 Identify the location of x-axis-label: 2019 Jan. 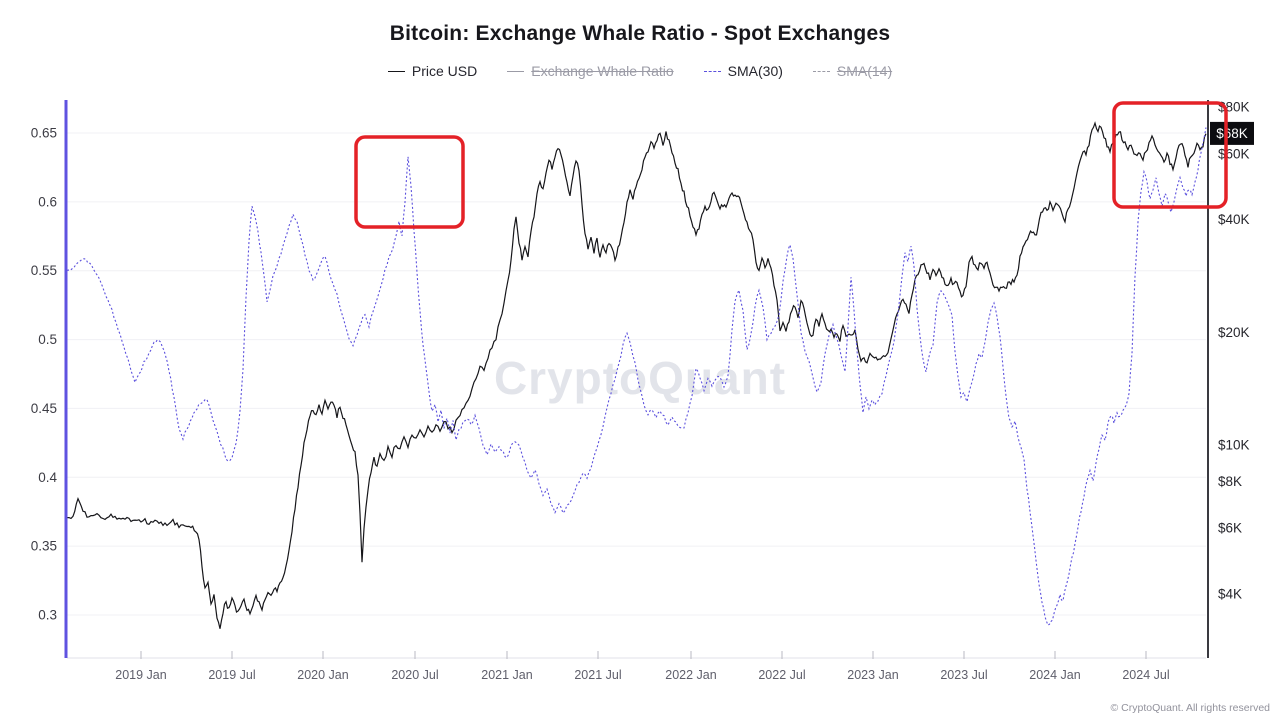
(140, 675).